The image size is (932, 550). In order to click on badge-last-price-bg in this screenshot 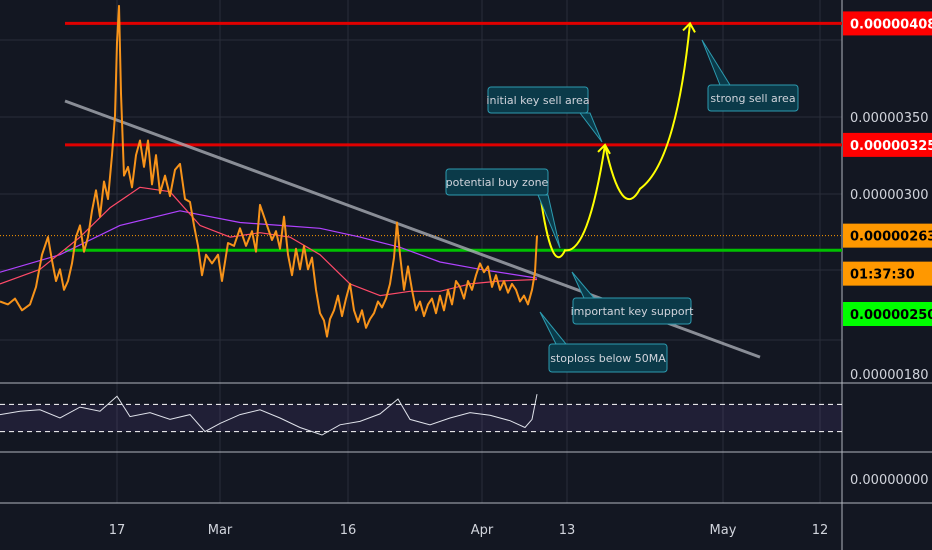, I will do `click(887, 235)`.